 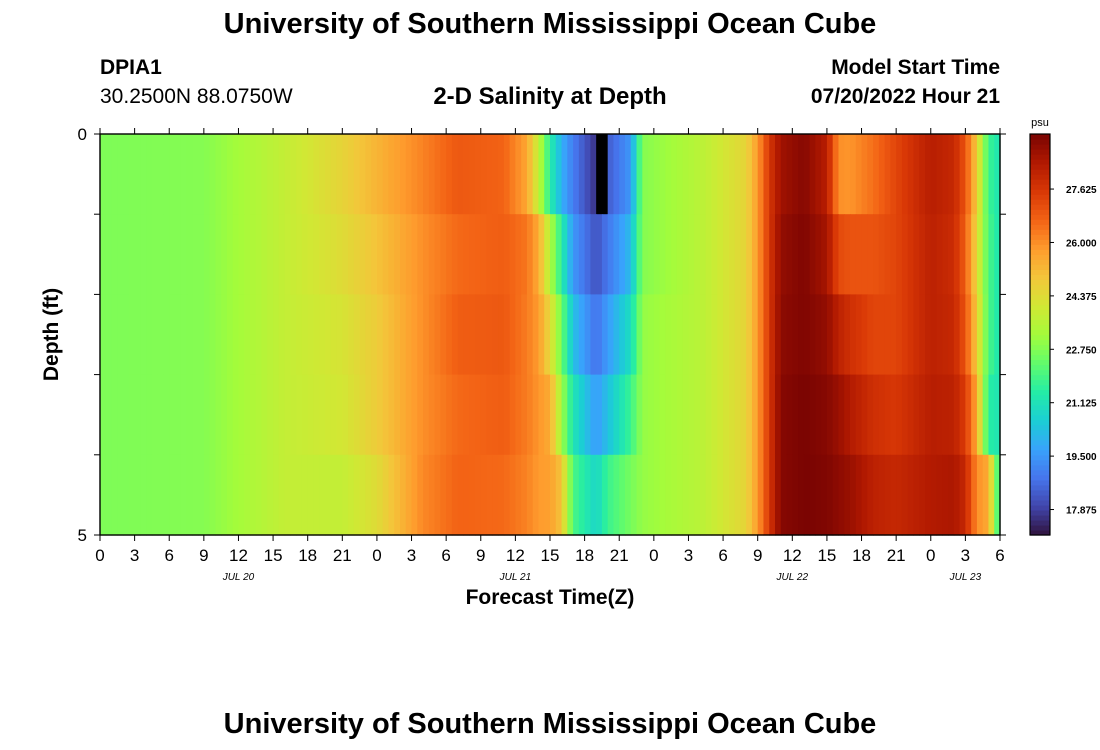 What do you see at coordinates (1040, 123) in the screenshot?
I see `colorbar-unit: psu` at bounding box center [1040, 123].